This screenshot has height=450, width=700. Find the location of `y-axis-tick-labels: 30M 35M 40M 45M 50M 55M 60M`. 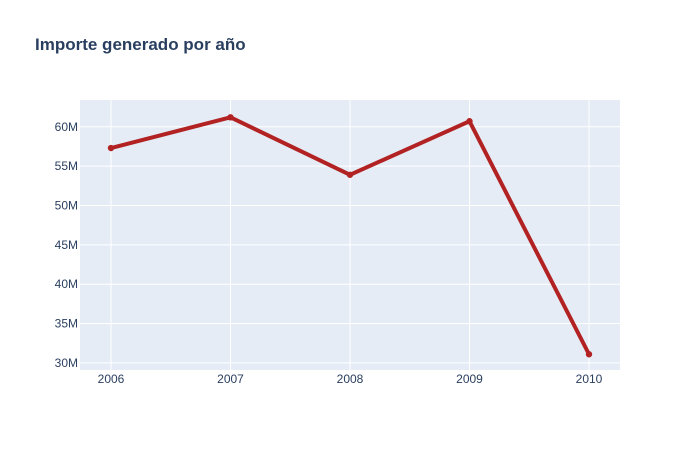

y-axis-tick-labels: 30M 35M 40M 45M 50M 55M 60M is located at coordinates (66, 245).